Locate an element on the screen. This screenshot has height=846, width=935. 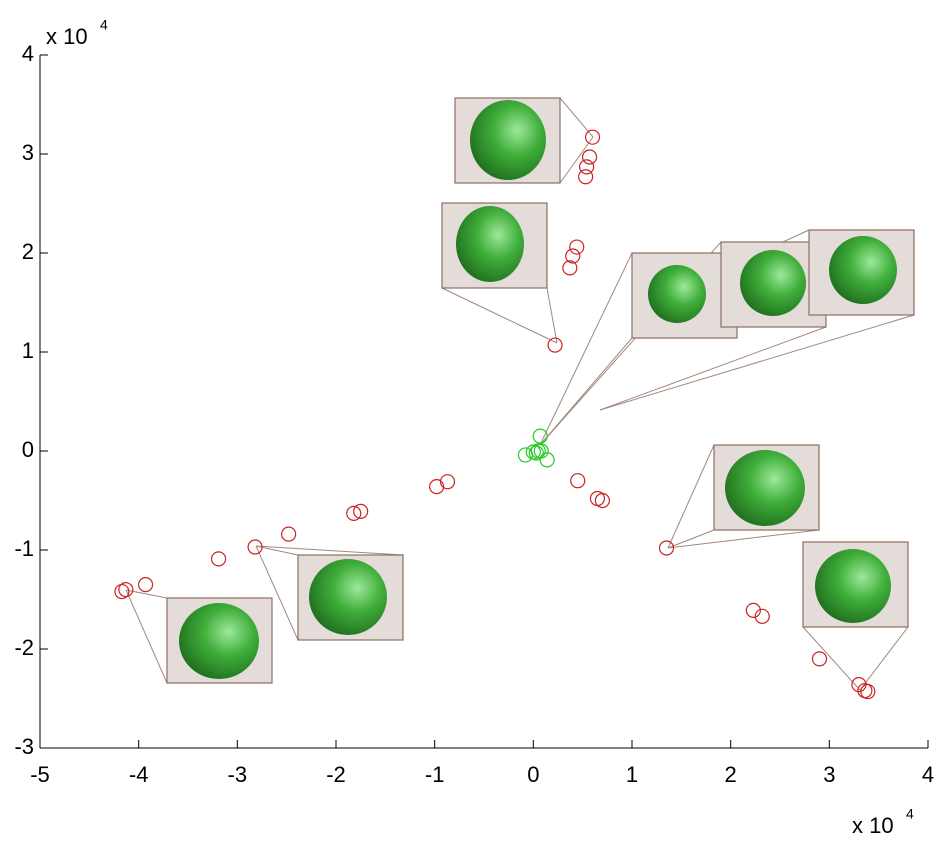
y-tick-label: 3 is located at coordinates (28, 152).